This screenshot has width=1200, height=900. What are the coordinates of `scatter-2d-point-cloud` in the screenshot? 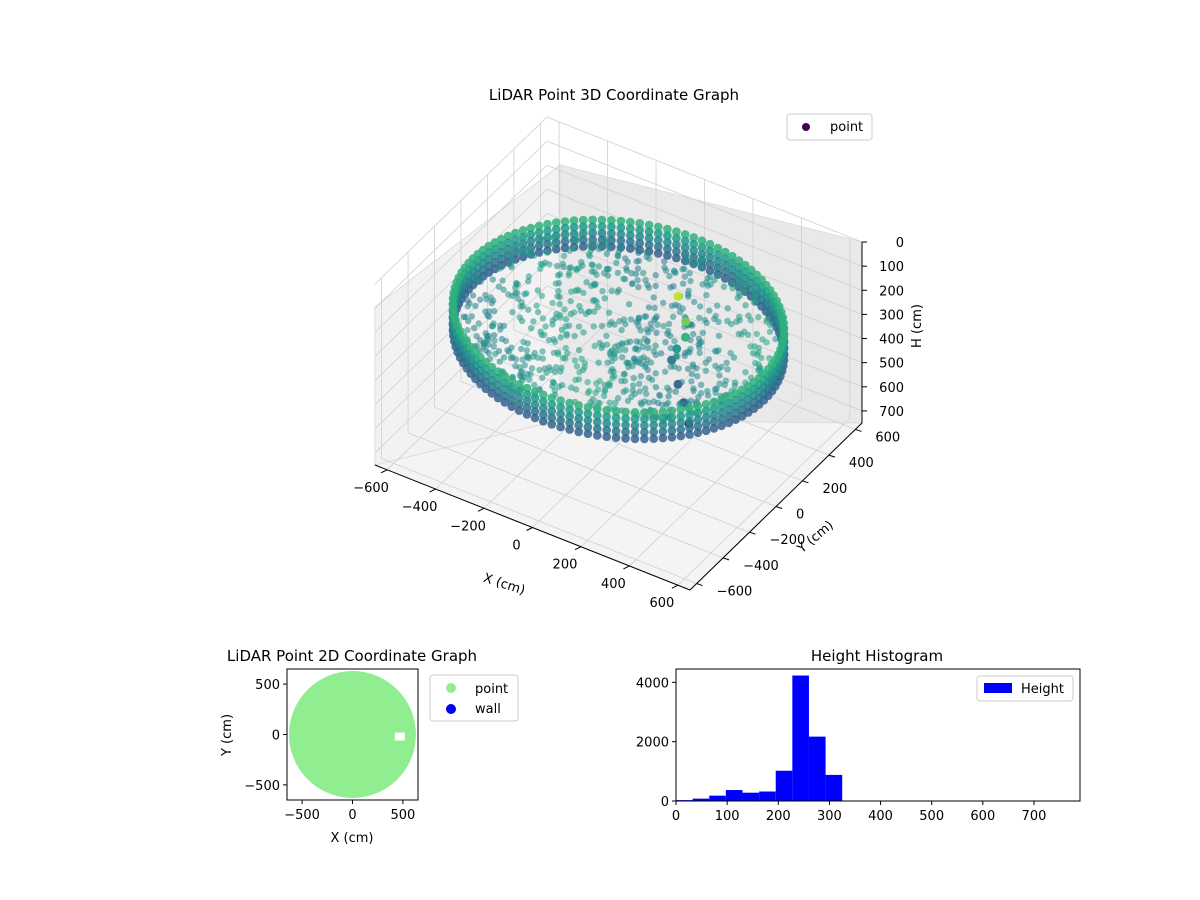 It's located at (352, 734).